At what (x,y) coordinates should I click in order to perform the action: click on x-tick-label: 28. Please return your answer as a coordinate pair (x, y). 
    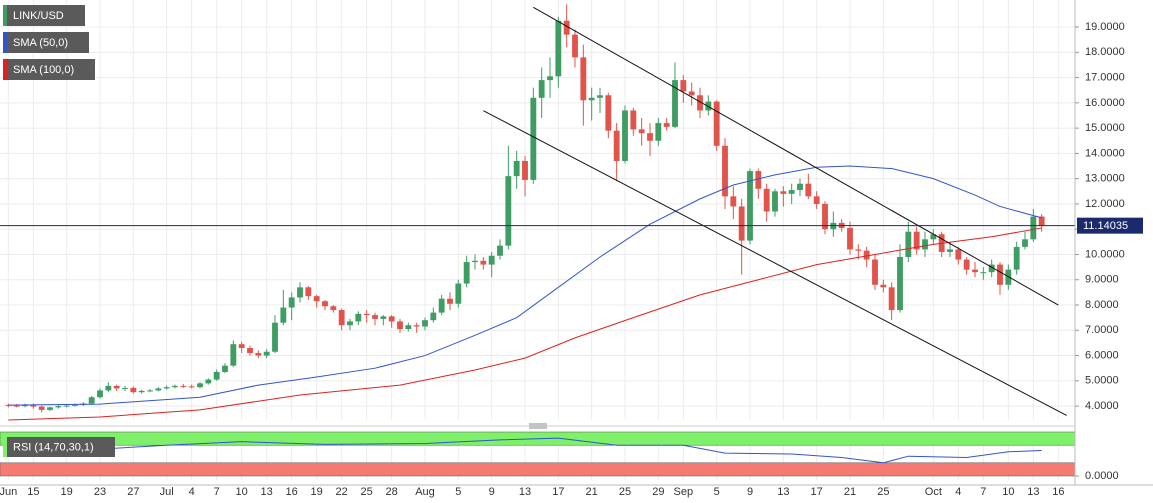
    Looking at the image, I should click on (392, 492).